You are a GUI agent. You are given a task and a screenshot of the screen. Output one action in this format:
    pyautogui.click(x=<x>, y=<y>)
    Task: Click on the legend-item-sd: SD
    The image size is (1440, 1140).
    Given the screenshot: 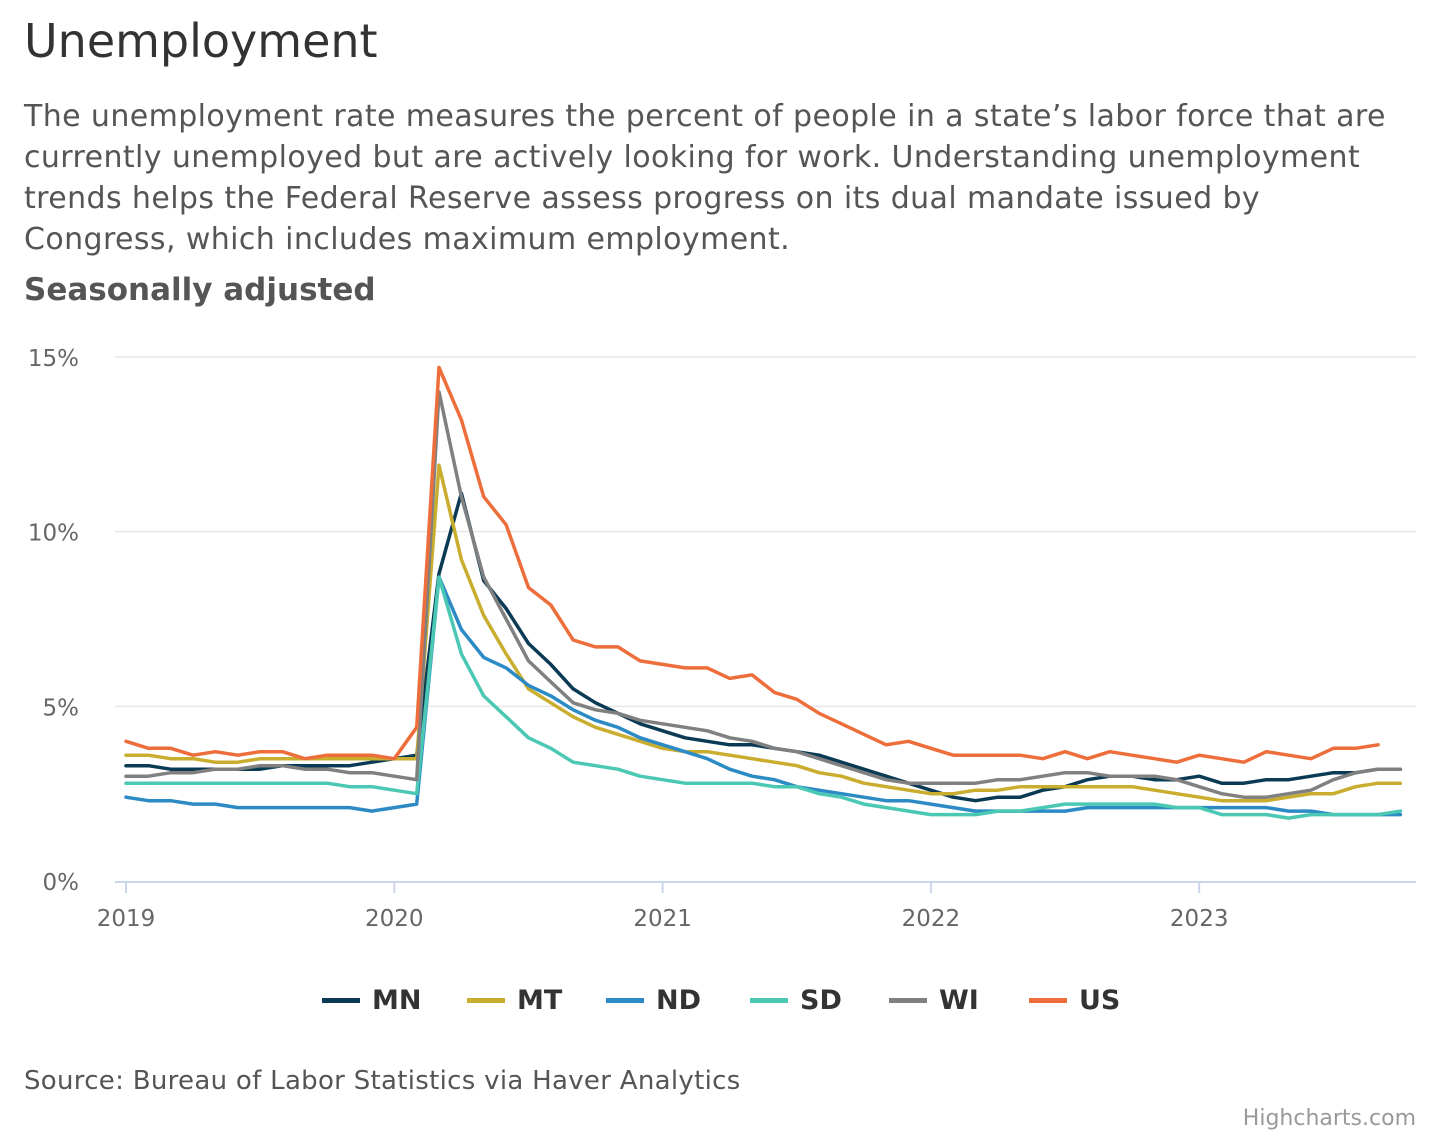 What is the action you would take?
    pyautogui.click(x=796, y=1000)
    